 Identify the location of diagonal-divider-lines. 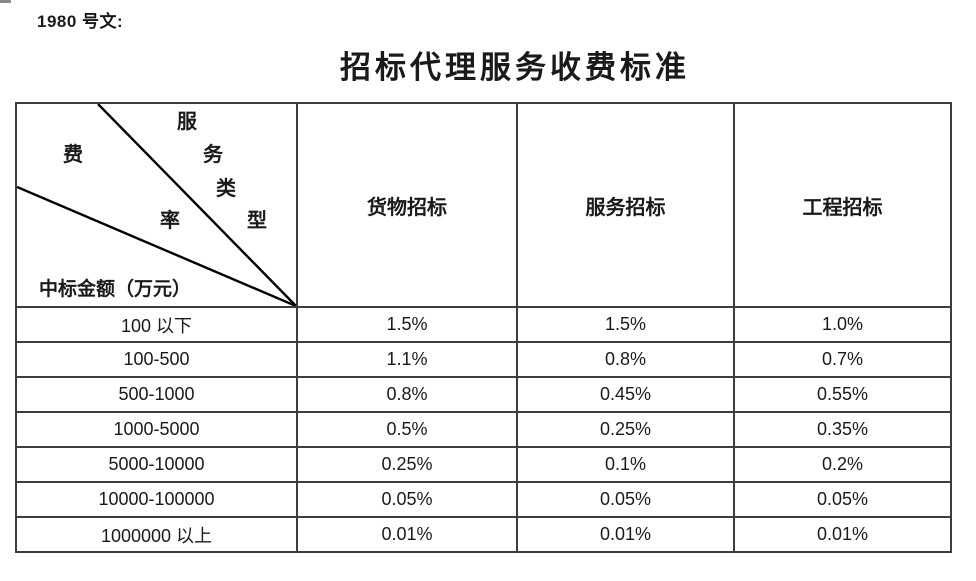
(156, 205).